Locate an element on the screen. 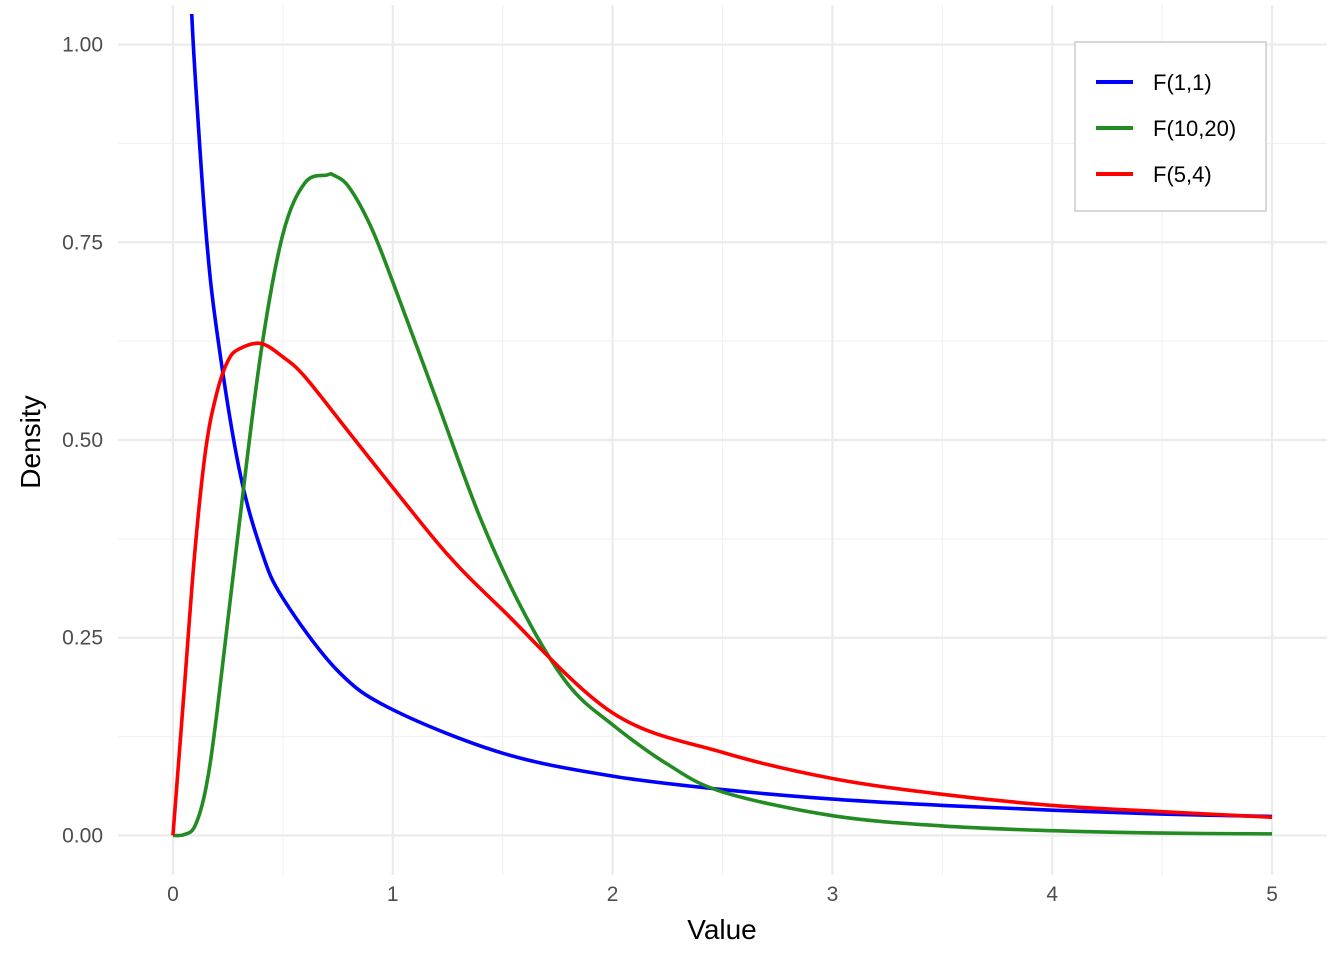 This screenshot has width=1344, height=960. x-axis-title: Value is located at coordinates (722, 929).